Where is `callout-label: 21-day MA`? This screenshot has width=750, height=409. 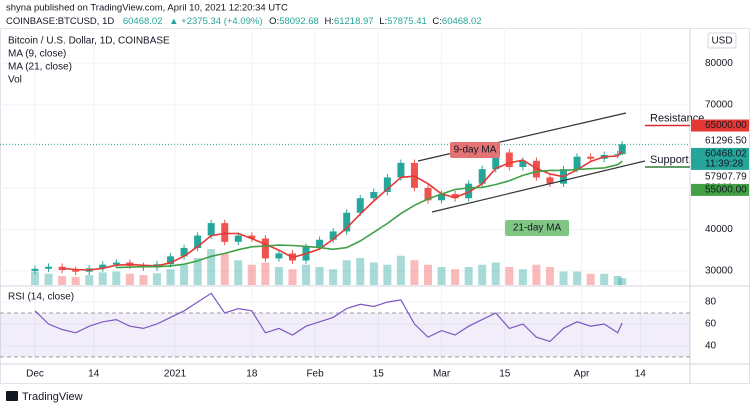
callout-label: 21-day MA is located at coordinates (537, 228).